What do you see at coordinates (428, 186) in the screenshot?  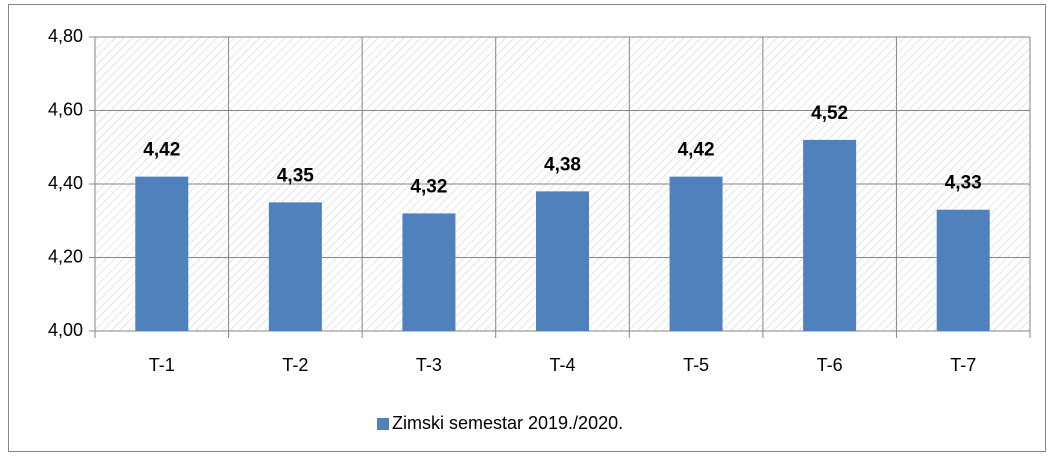 I see `data-label: 4,32` at bounding box center [428, 186].